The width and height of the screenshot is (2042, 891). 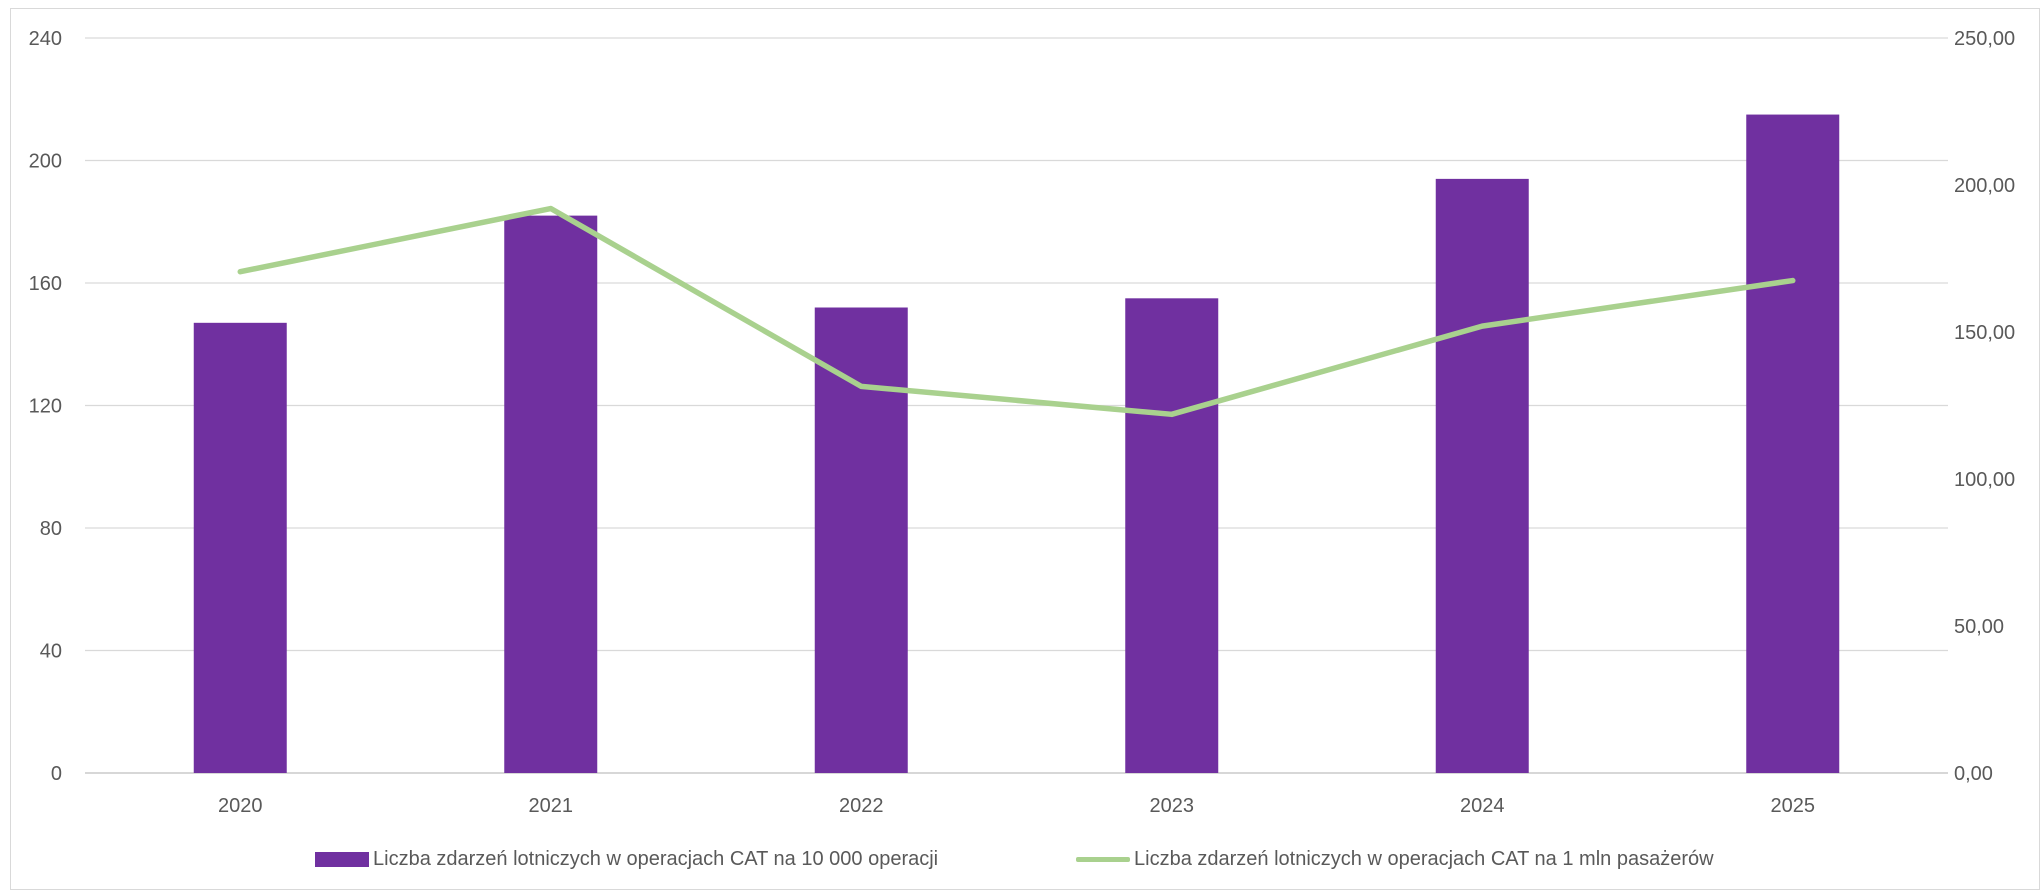 What do you see at coordinates (45, 39) in the screenshot?
I see `left-axis-tick-label: 240` at bounding box center [45, 39].